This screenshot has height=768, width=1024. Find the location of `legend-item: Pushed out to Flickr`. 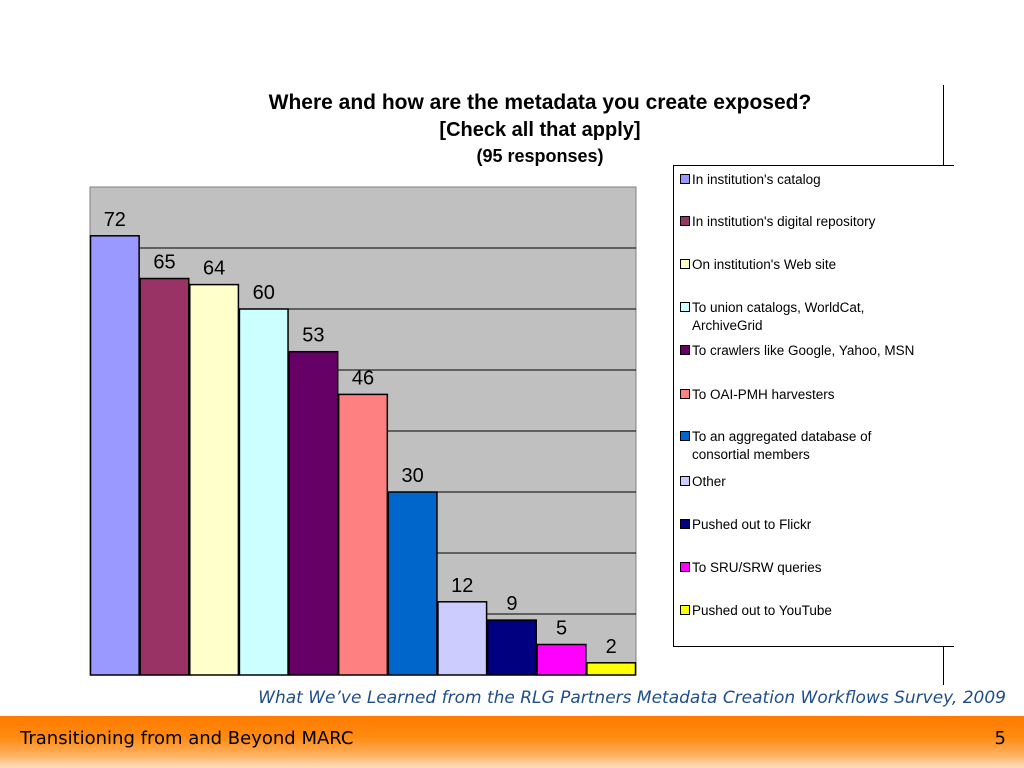

legend-item: Pushed out to Flickr is located at coordinates (745, 534).